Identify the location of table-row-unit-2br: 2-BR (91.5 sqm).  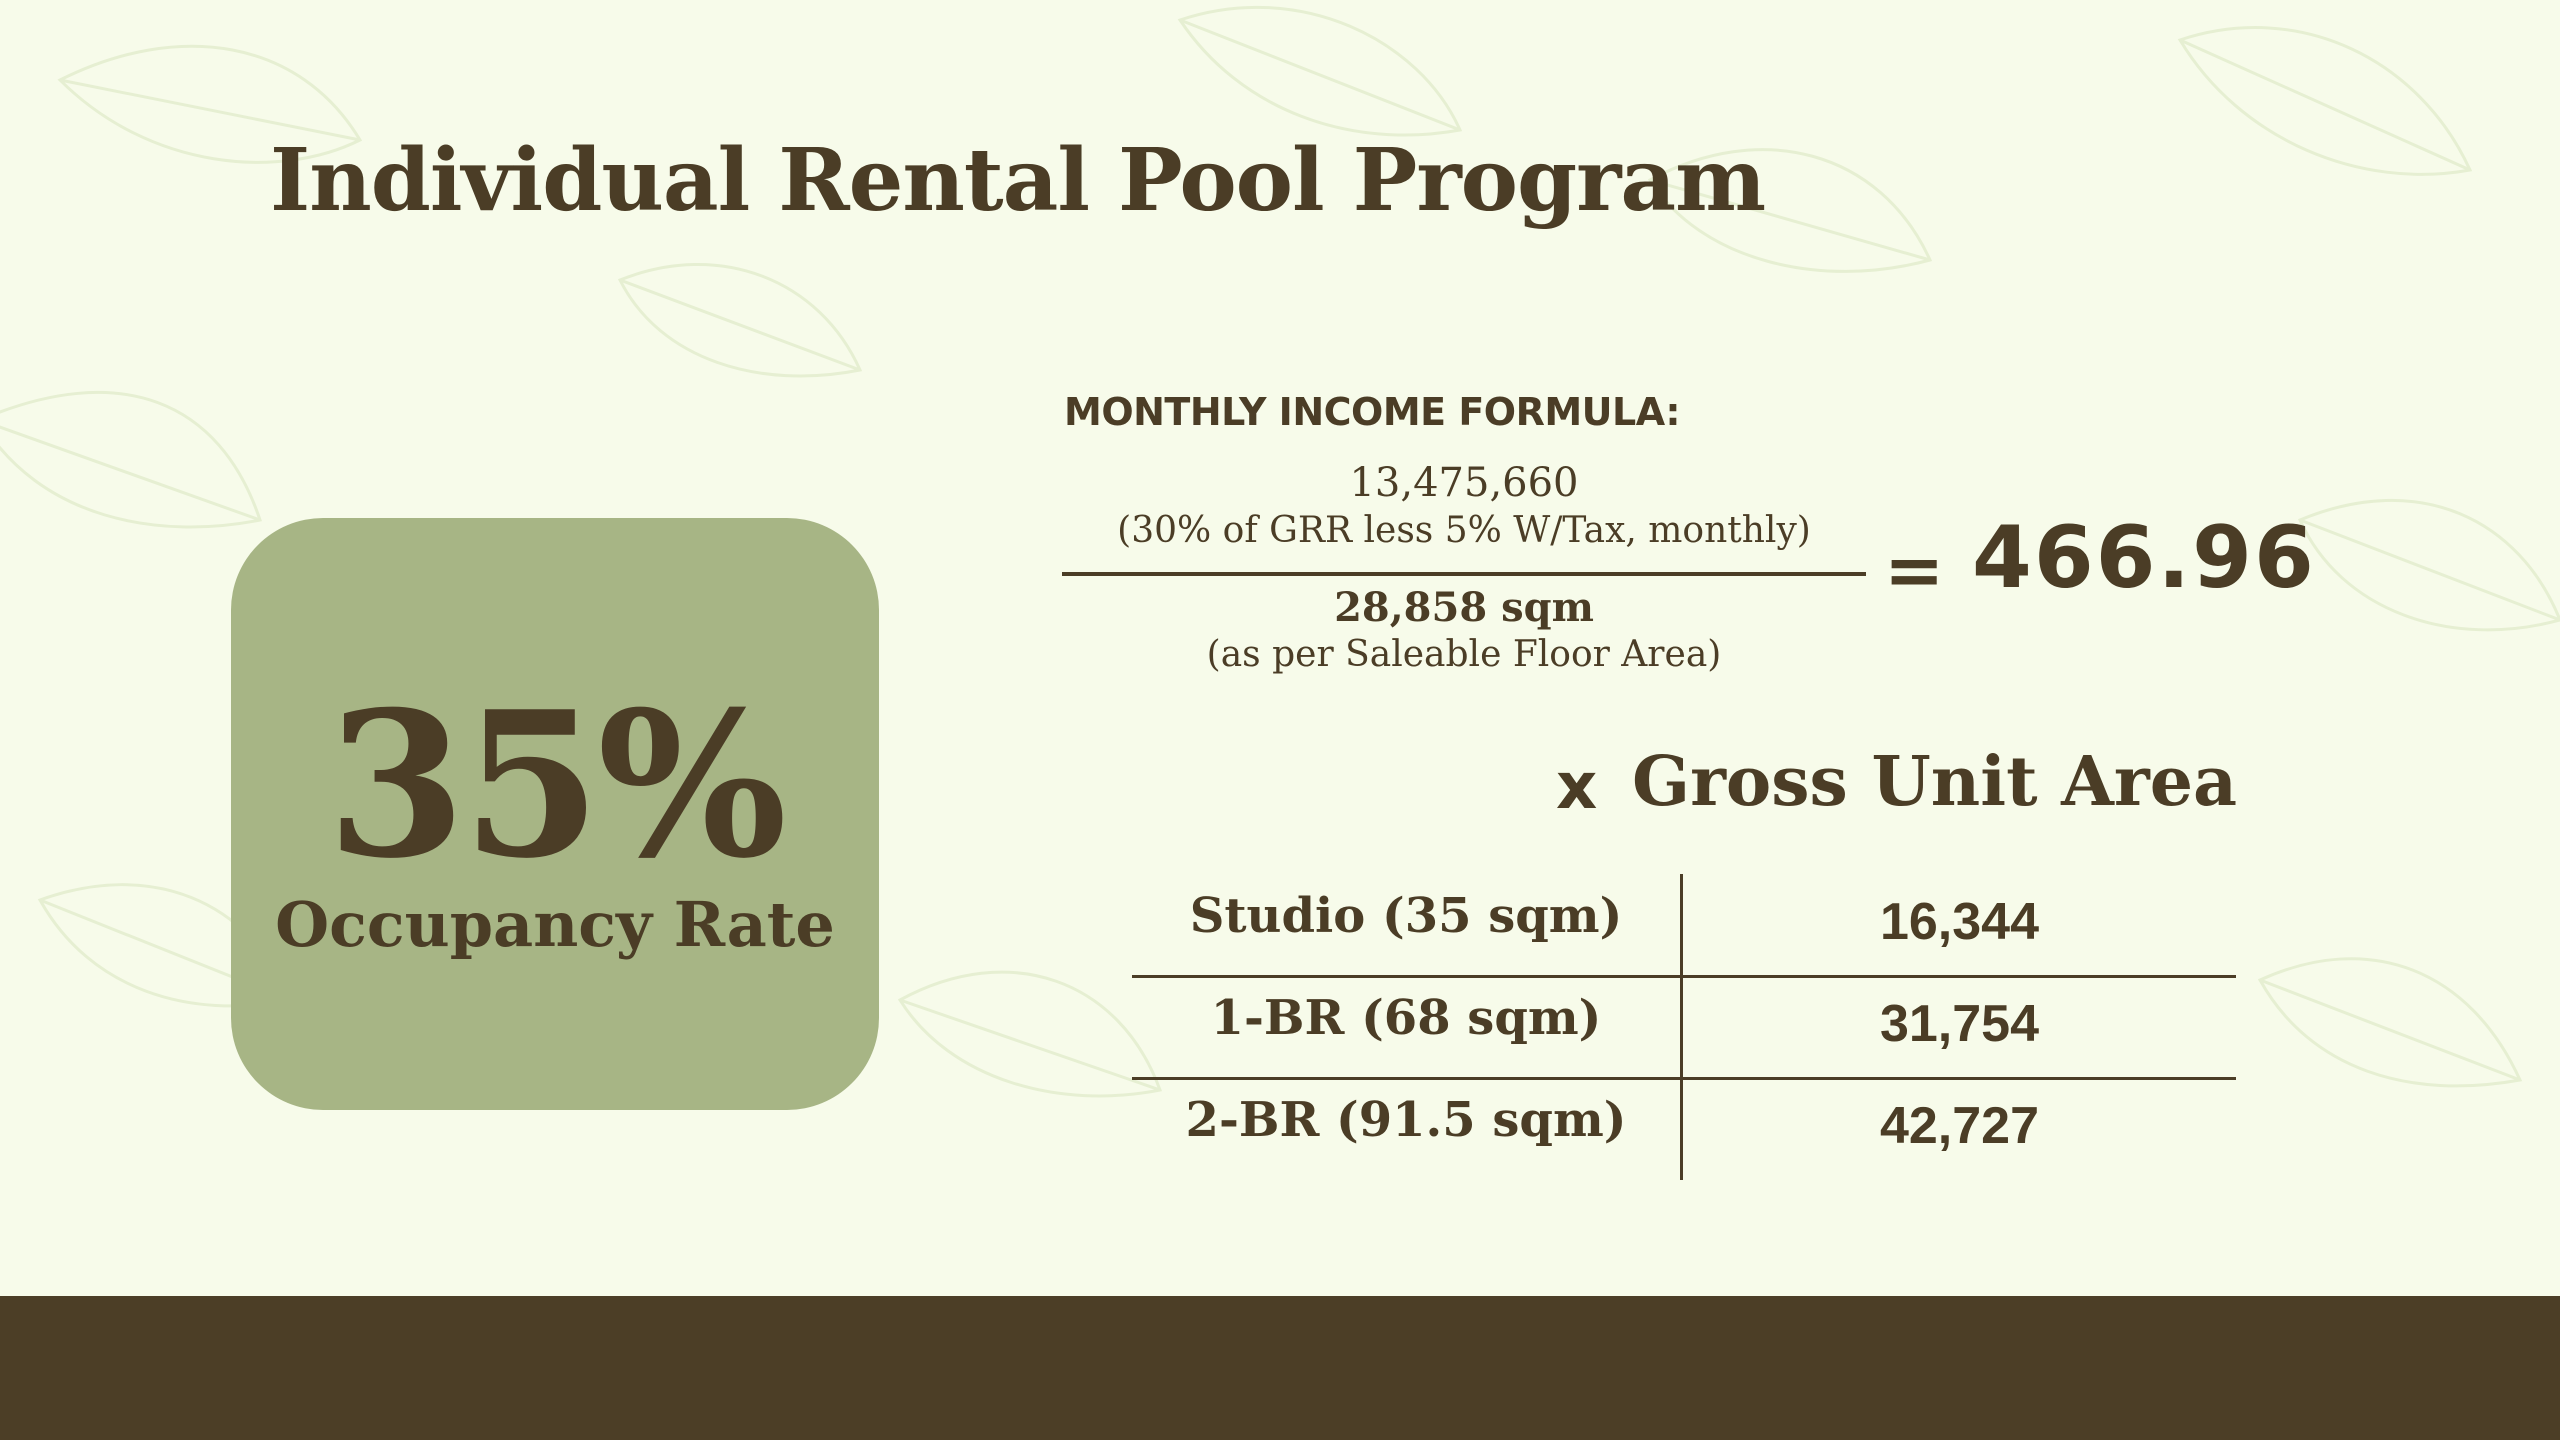
(1406, 1120).